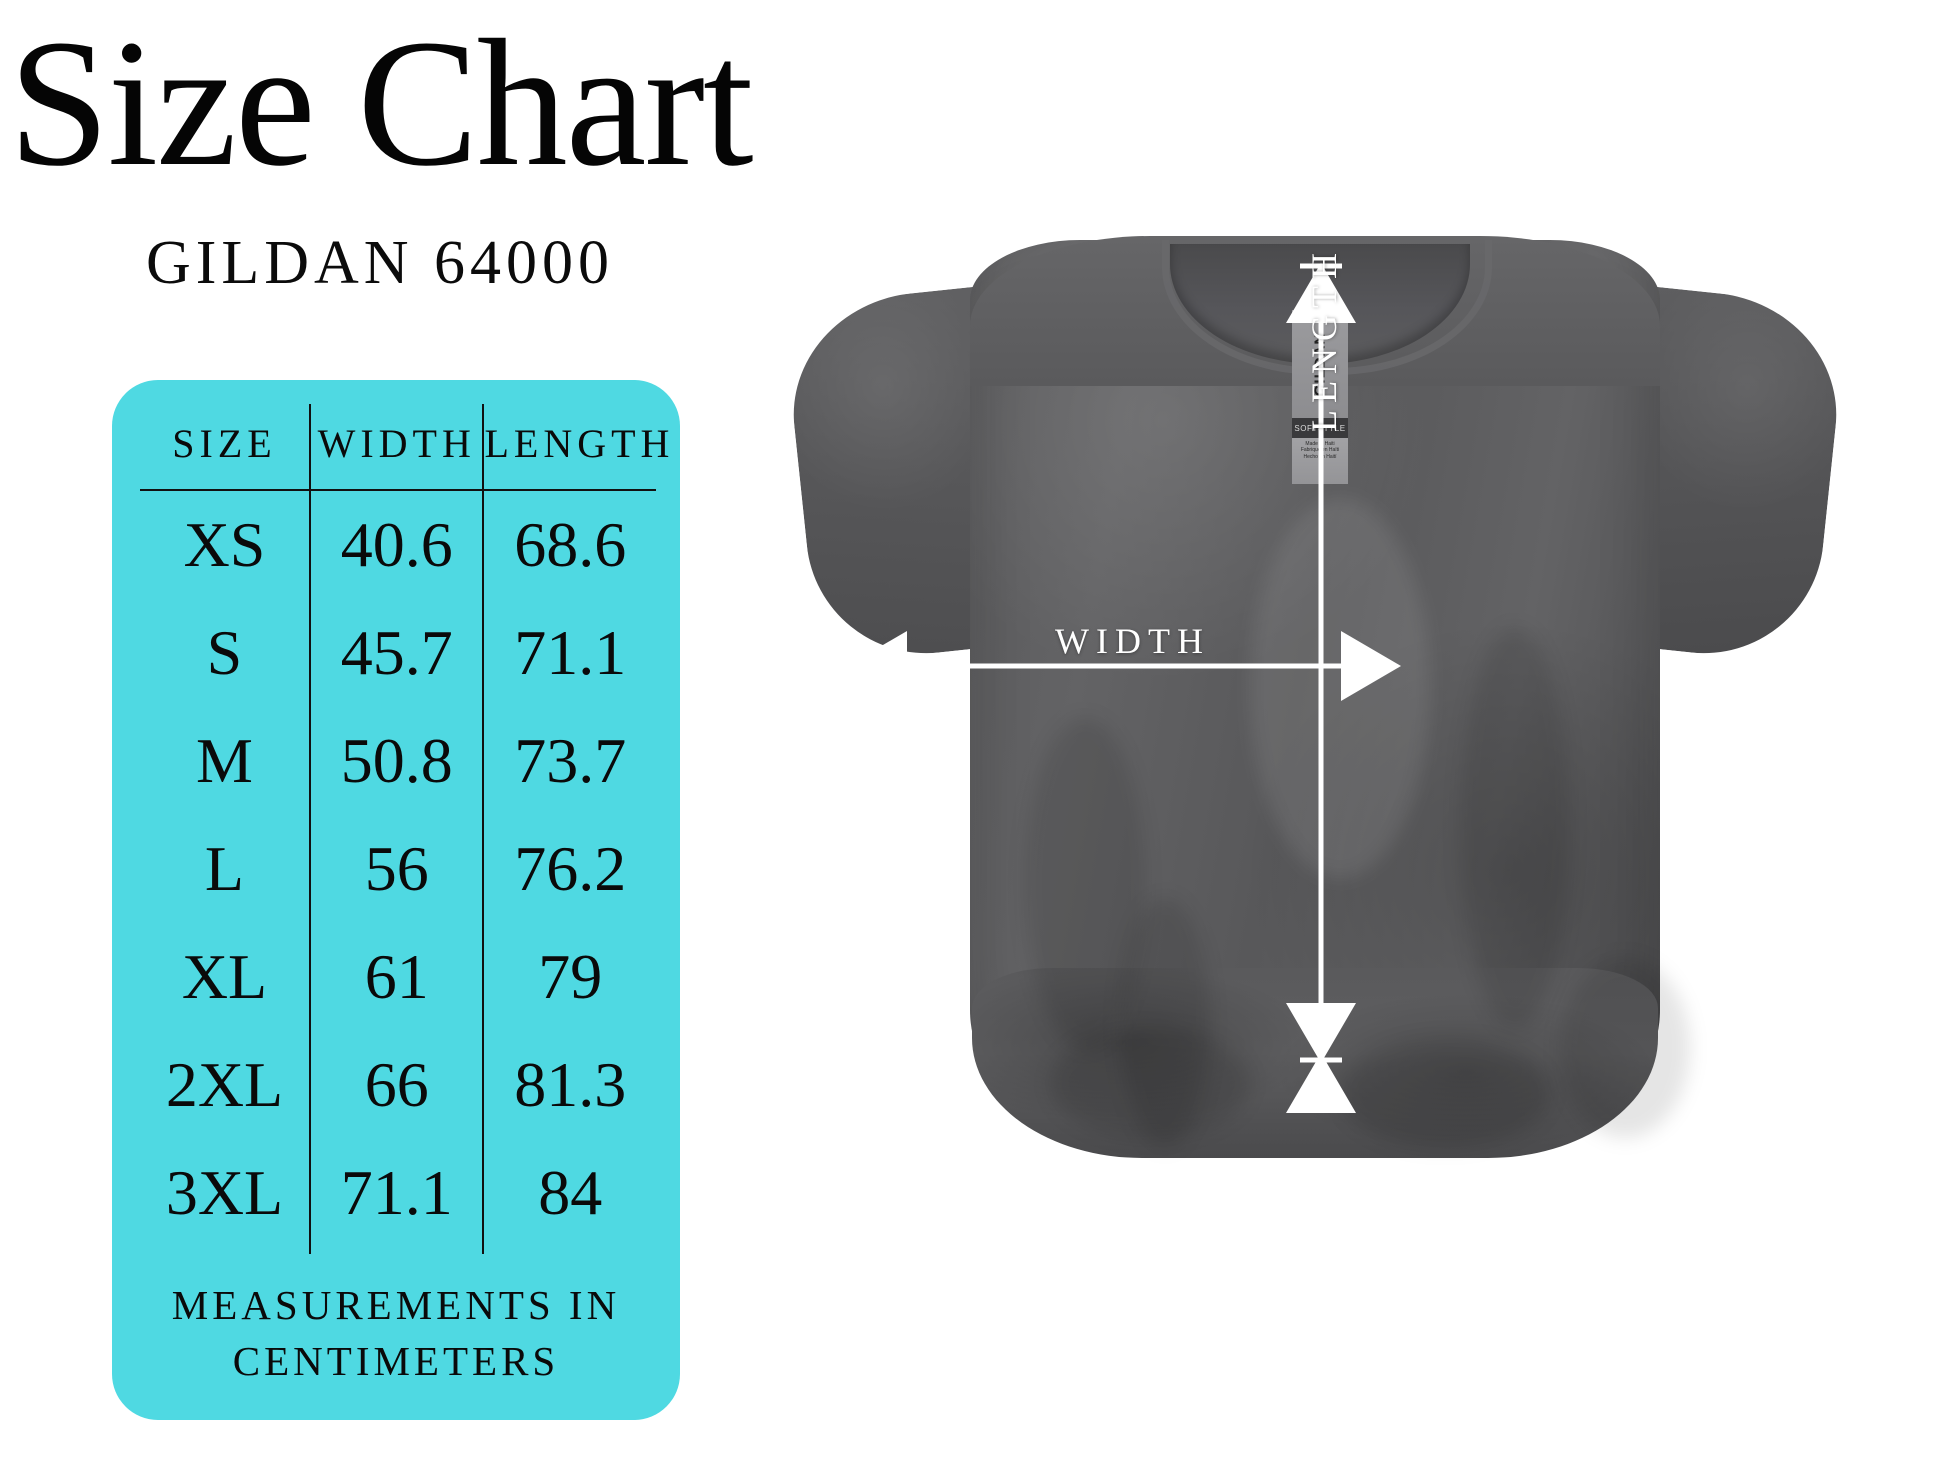 The image size is (1946, 1460). I want to click on cell-size: L, so click(224, 868).